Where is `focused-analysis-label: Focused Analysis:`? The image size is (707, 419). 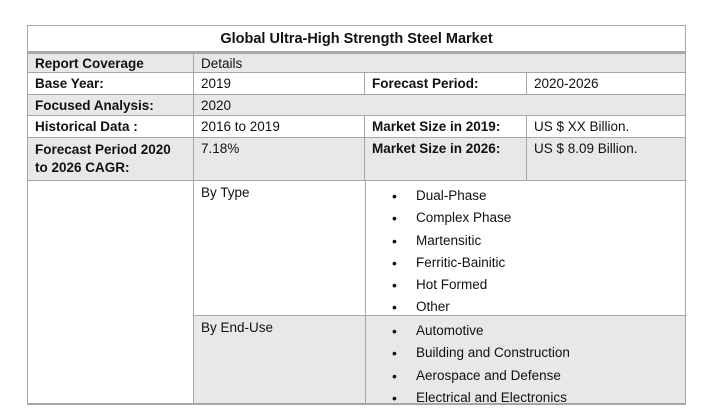
focused-analysis-label: Focused Analysis: is located at coordinates (94, 105).